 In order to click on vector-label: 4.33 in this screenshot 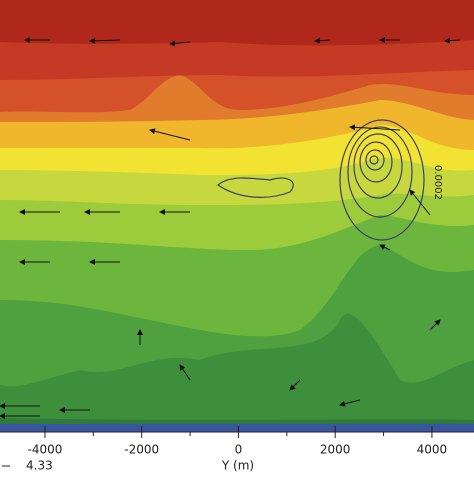, I will do `click(39, 466)`.